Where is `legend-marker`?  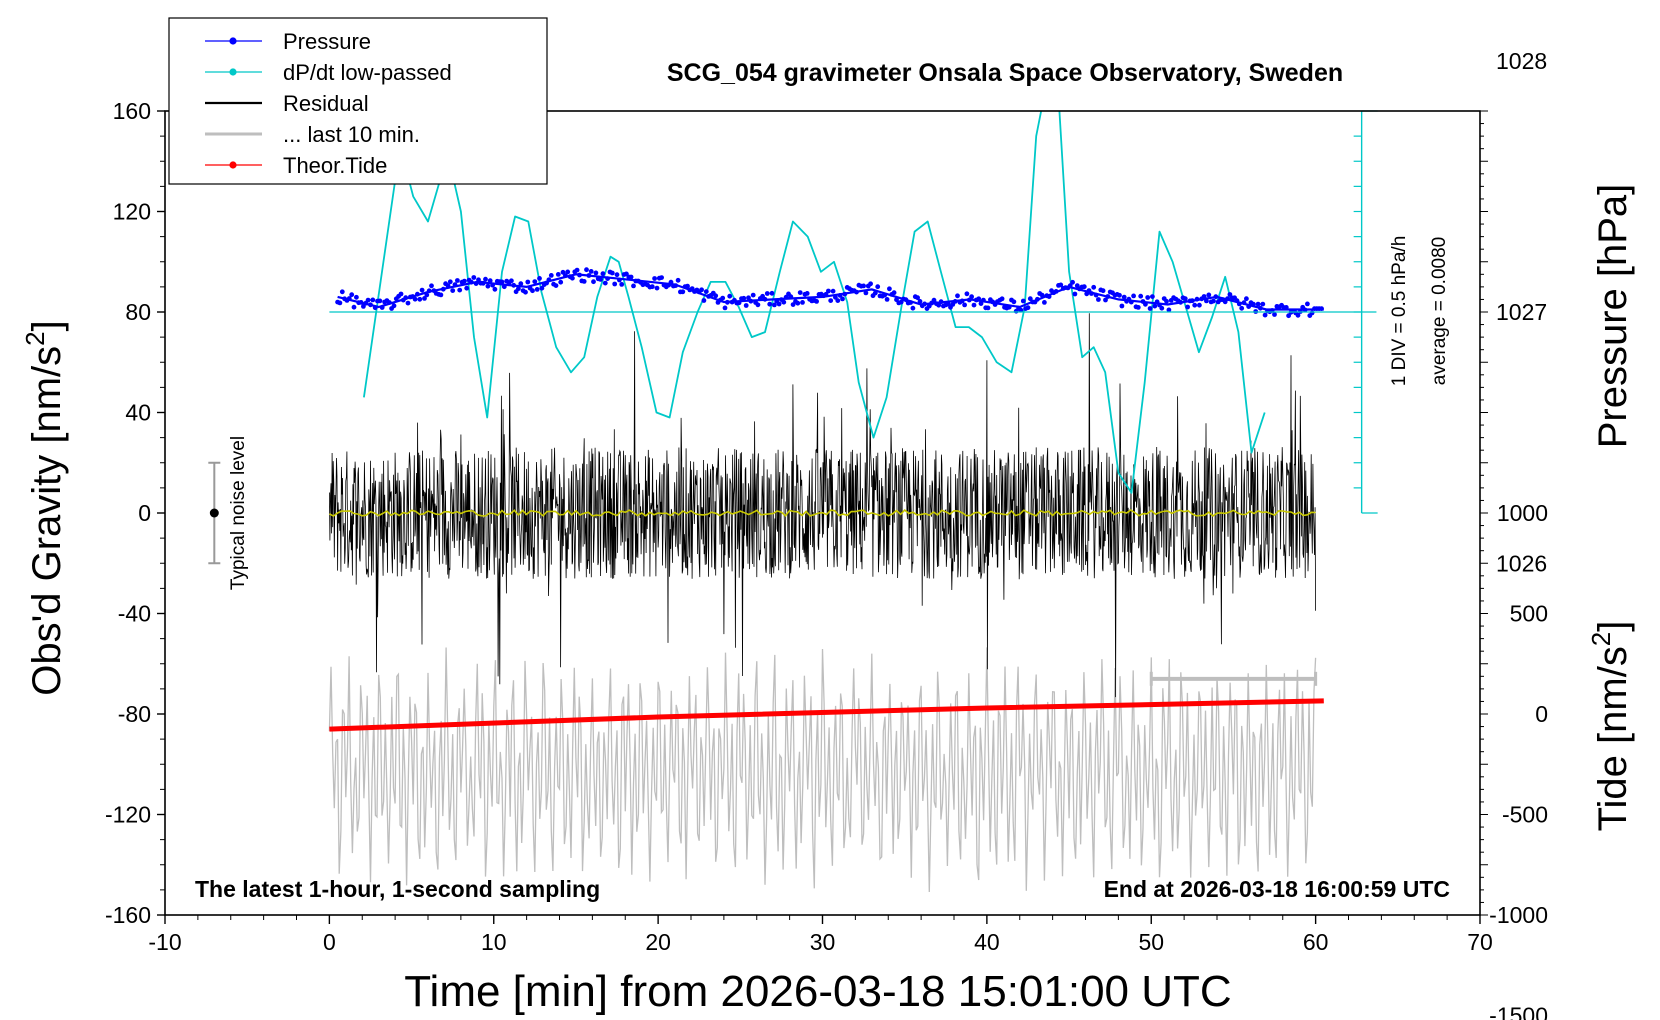
legend-marker is located at coordinates (233, 165).